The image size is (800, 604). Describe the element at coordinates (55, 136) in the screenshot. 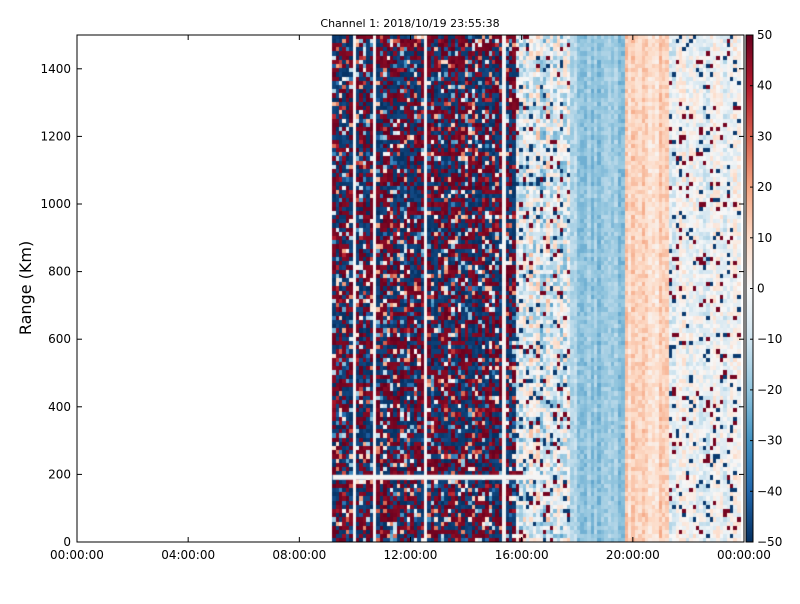

I see `y-tick-label: 1200` at that location.